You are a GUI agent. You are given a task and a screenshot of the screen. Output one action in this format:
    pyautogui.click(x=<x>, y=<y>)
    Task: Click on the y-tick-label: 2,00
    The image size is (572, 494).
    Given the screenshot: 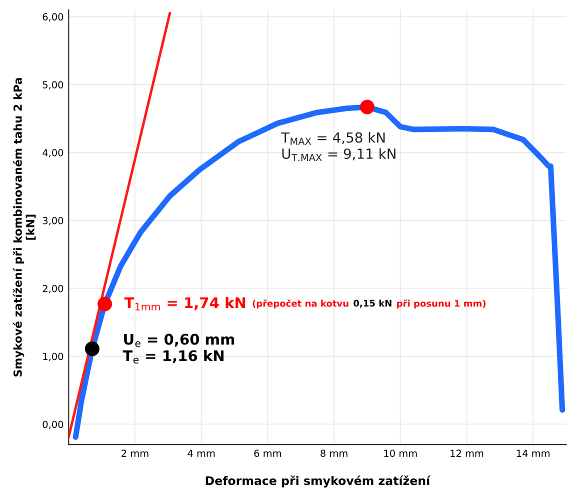 What is the action you would take?
    pyautogui.click(x=53, y=289)
    